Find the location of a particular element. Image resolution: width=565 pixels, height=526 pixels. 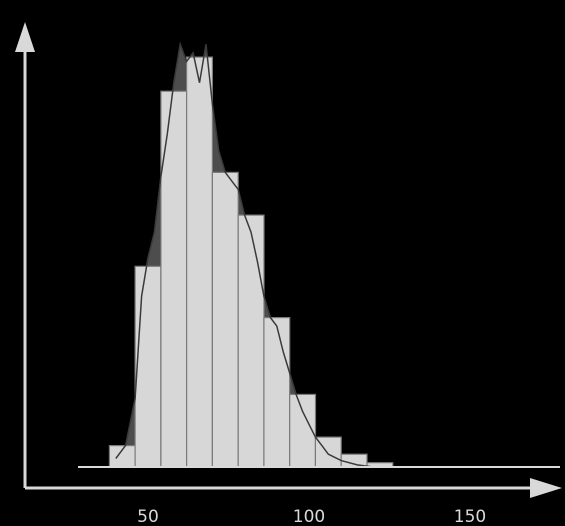

x-tick-label-100: 100 is located at coordinates (309, 516).